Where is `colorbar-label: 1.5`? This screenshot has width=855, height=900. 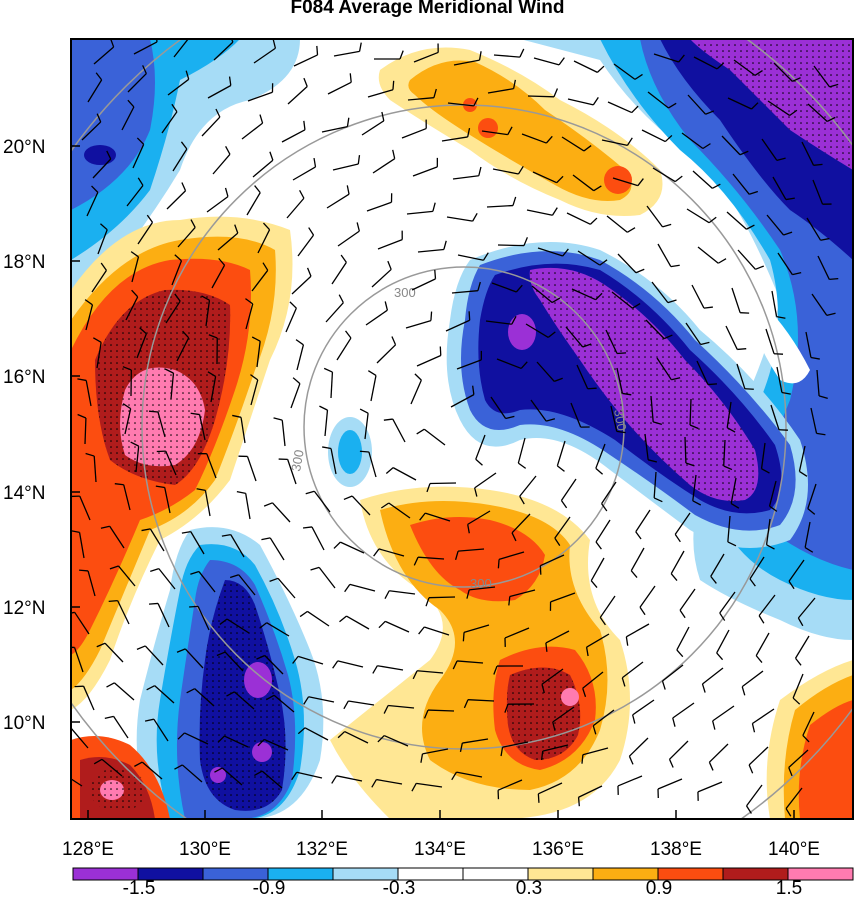 colorbar-label: 1.5 is located at coordinates (789, 888).